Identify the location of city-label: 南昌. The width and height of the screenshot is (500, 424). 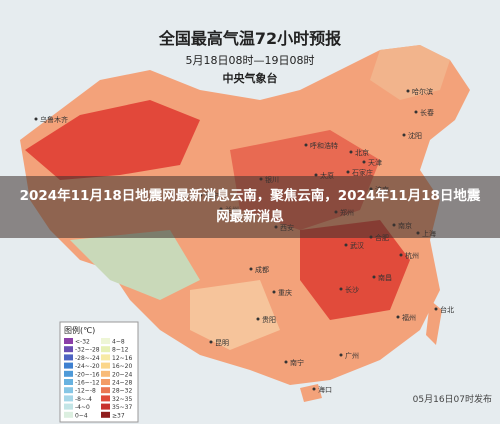
(385, 277).